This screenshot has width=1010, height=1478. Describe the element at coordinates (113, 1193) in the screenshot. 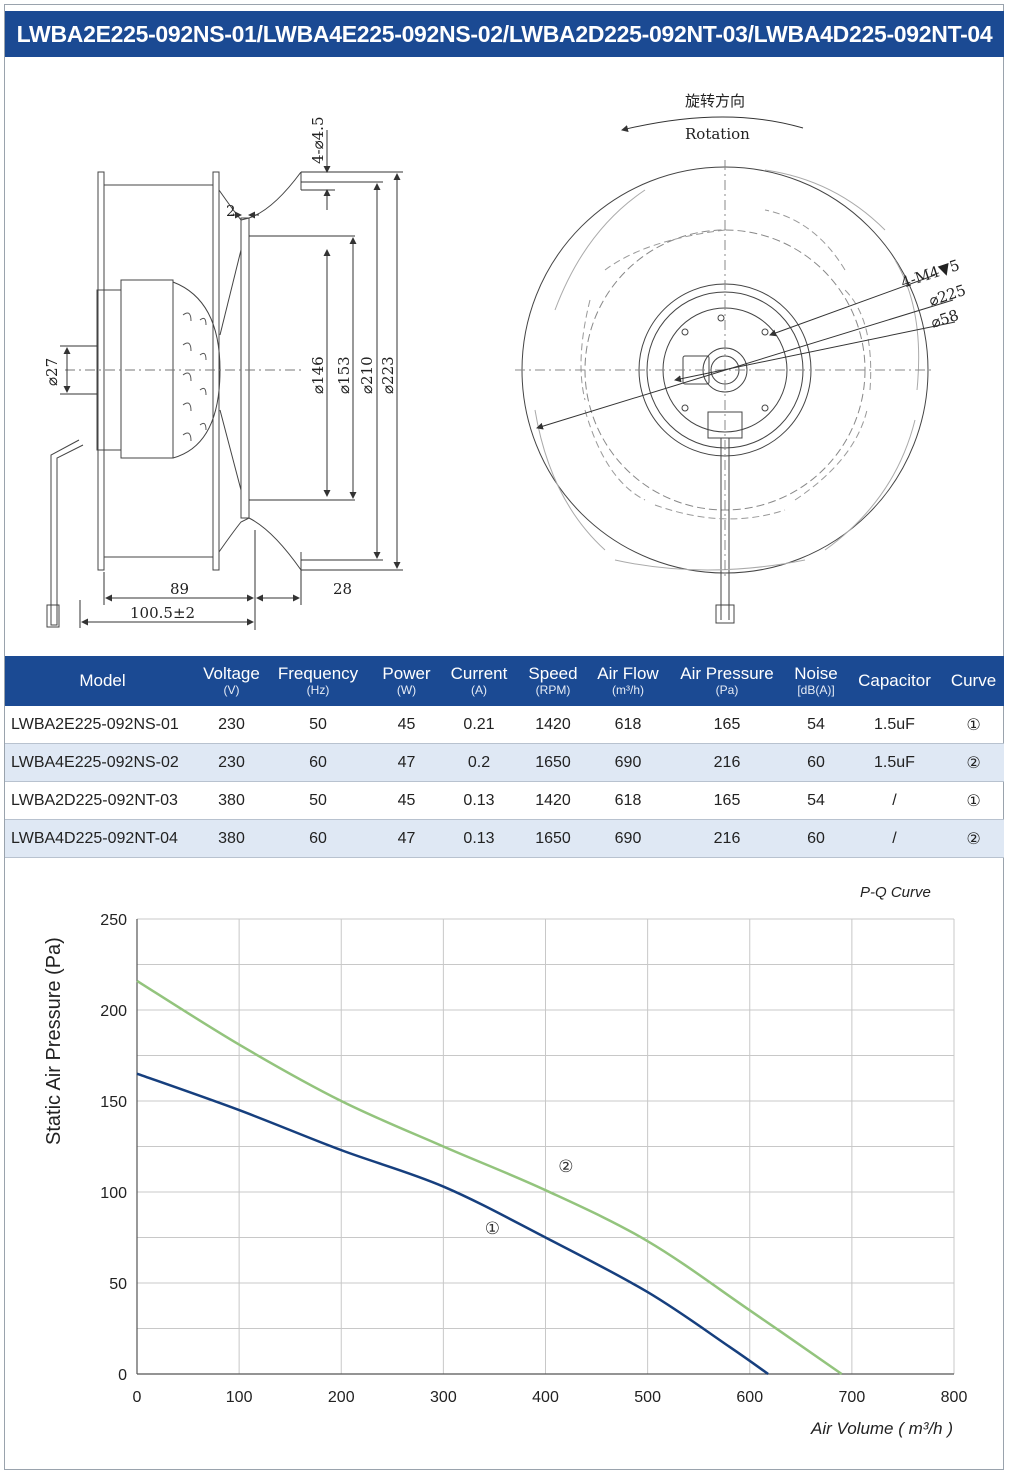

I see `y-tick-label: 100` at that location.